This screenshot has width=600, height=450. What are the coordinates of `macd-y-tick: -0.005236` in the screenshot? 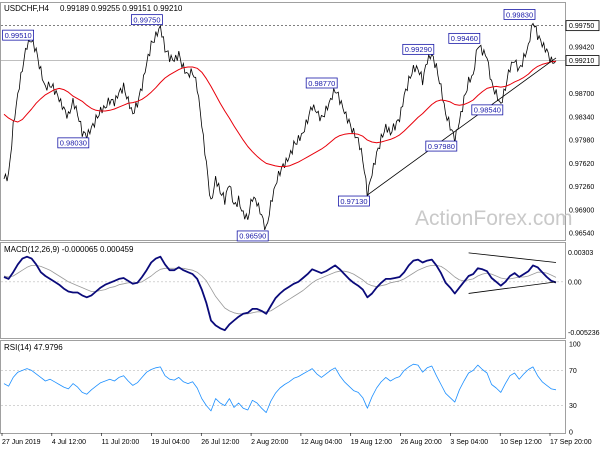 It's located at (584, 333).